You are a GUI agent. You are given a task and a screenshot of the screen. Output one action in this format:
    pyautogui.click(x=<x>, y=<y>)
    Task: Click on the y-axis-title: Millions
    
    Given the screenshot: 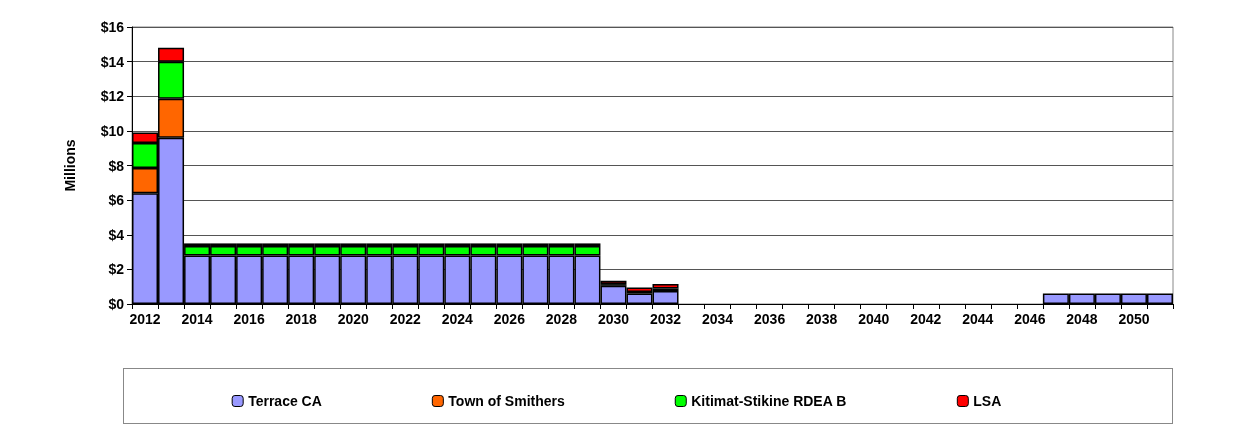 What is the action you would take?
    pyautogui.click(x=70, y=165)
    